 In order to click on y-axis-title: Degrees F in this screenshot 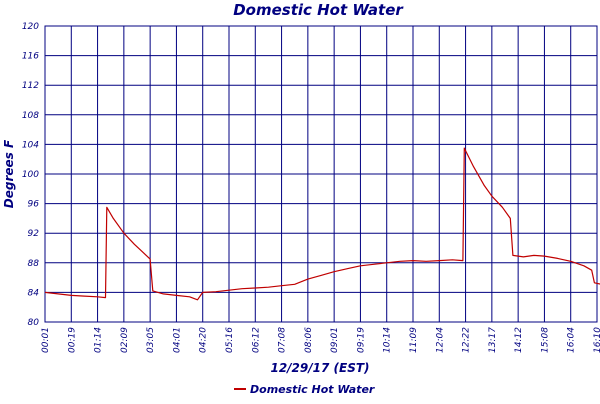, I will do `click(9, 173)`.